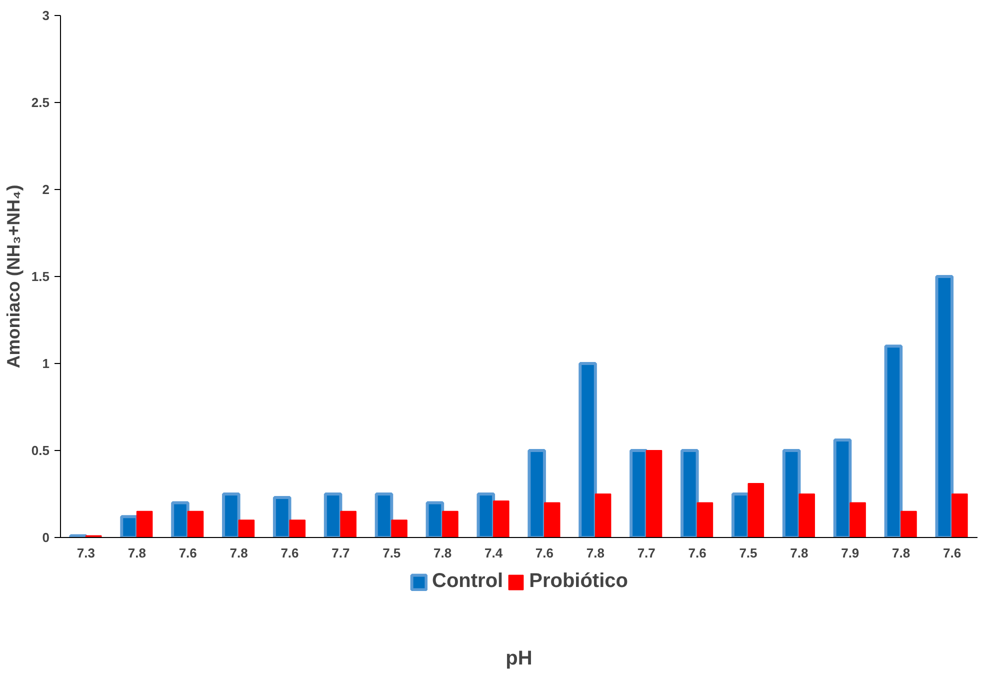  I want to click on x-tick-label: 7.4, so click(494, 553).